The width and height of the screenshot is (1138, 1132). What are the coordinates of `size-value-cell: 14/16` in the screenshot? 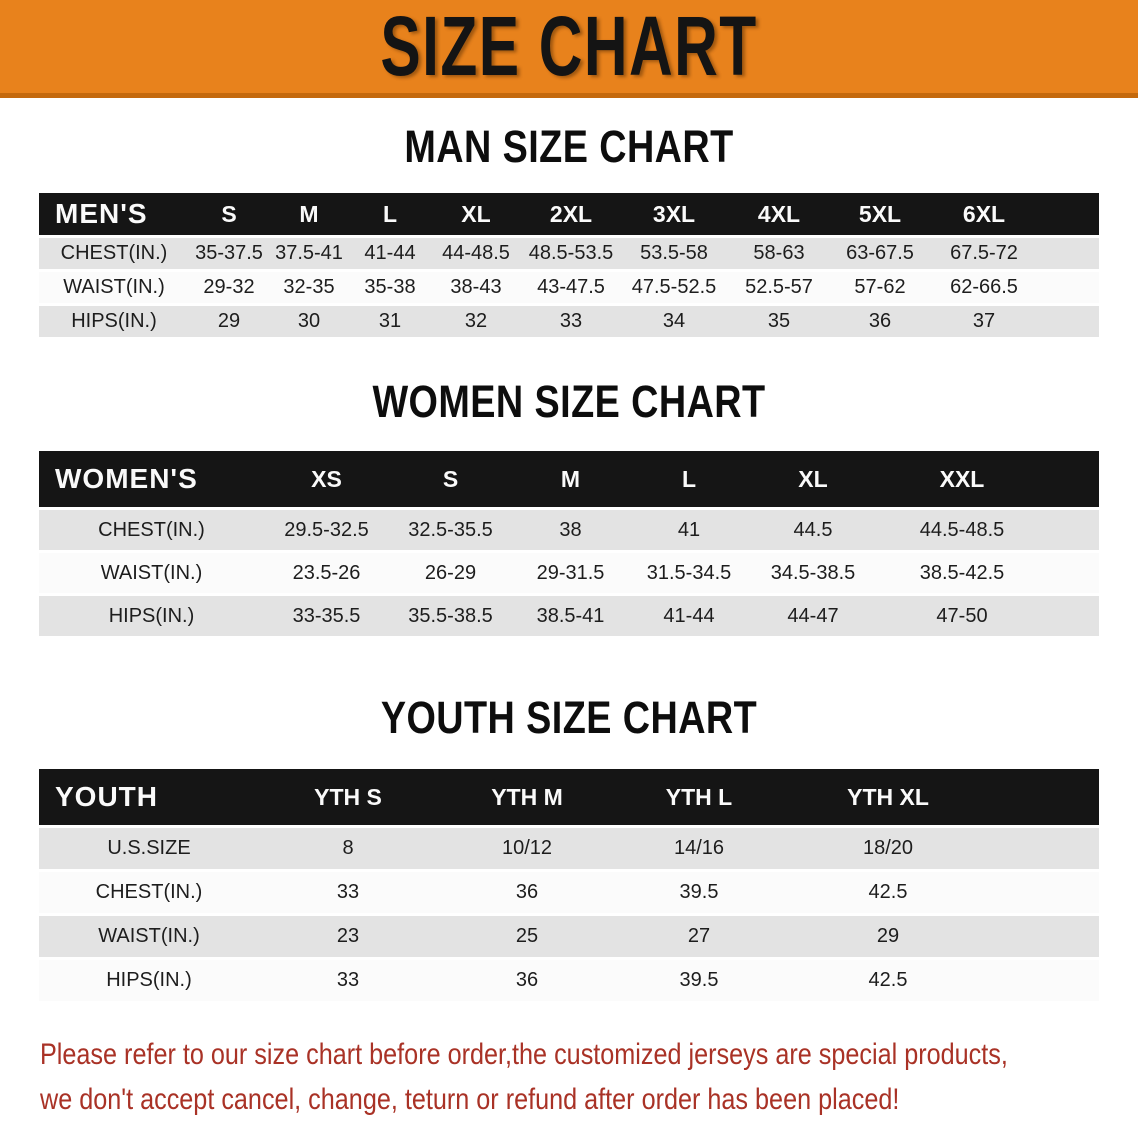 It's located at (699, 848).